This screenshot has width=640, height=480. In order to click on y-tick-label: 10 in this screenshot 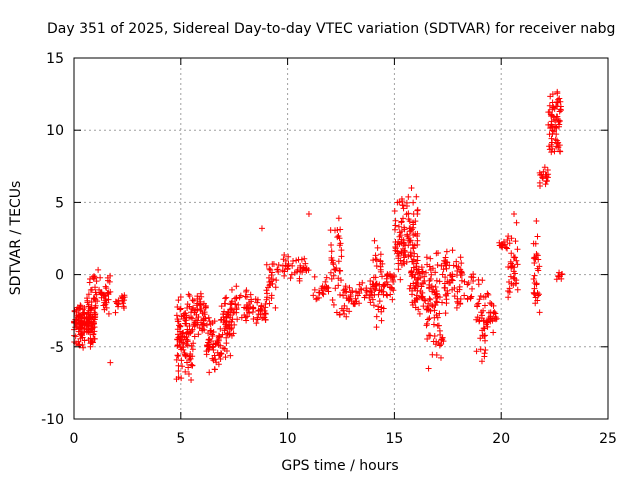, I will do `click(55, 131)`.